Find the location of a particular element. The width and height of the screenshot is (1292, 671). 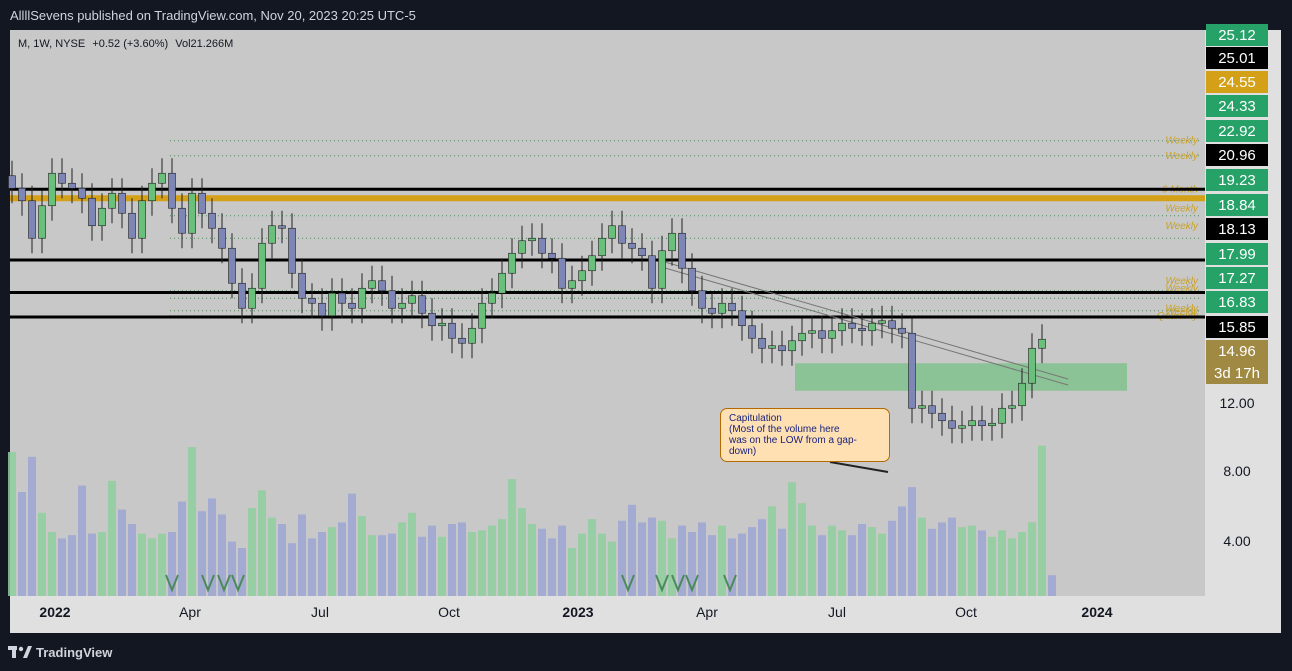

change-value: +0.52 (+3.60%) is located at coordinates (130, 44).